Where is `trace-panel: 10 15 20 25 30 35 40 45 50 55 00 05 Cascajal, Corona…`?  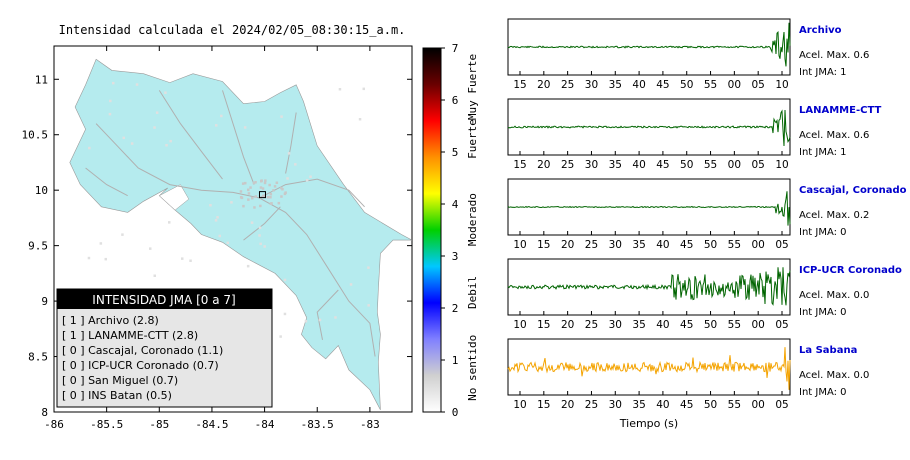 trace-panel: 10 15 20 25 30 35 40 45 50 55 00 05 Cascajal, Corona… is located at coordinates (707, 214).